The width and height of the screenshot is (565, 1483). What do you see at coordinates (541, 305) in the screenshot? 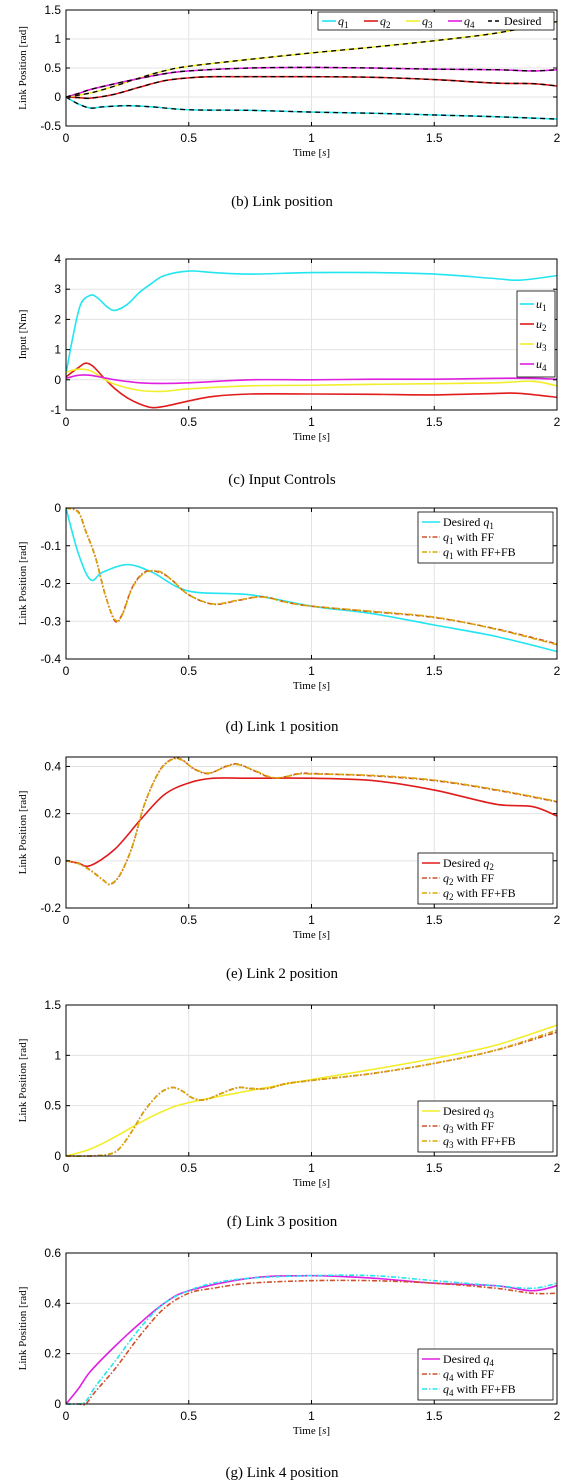
I see `legend-label: u1` at bounding box center [541, 305].